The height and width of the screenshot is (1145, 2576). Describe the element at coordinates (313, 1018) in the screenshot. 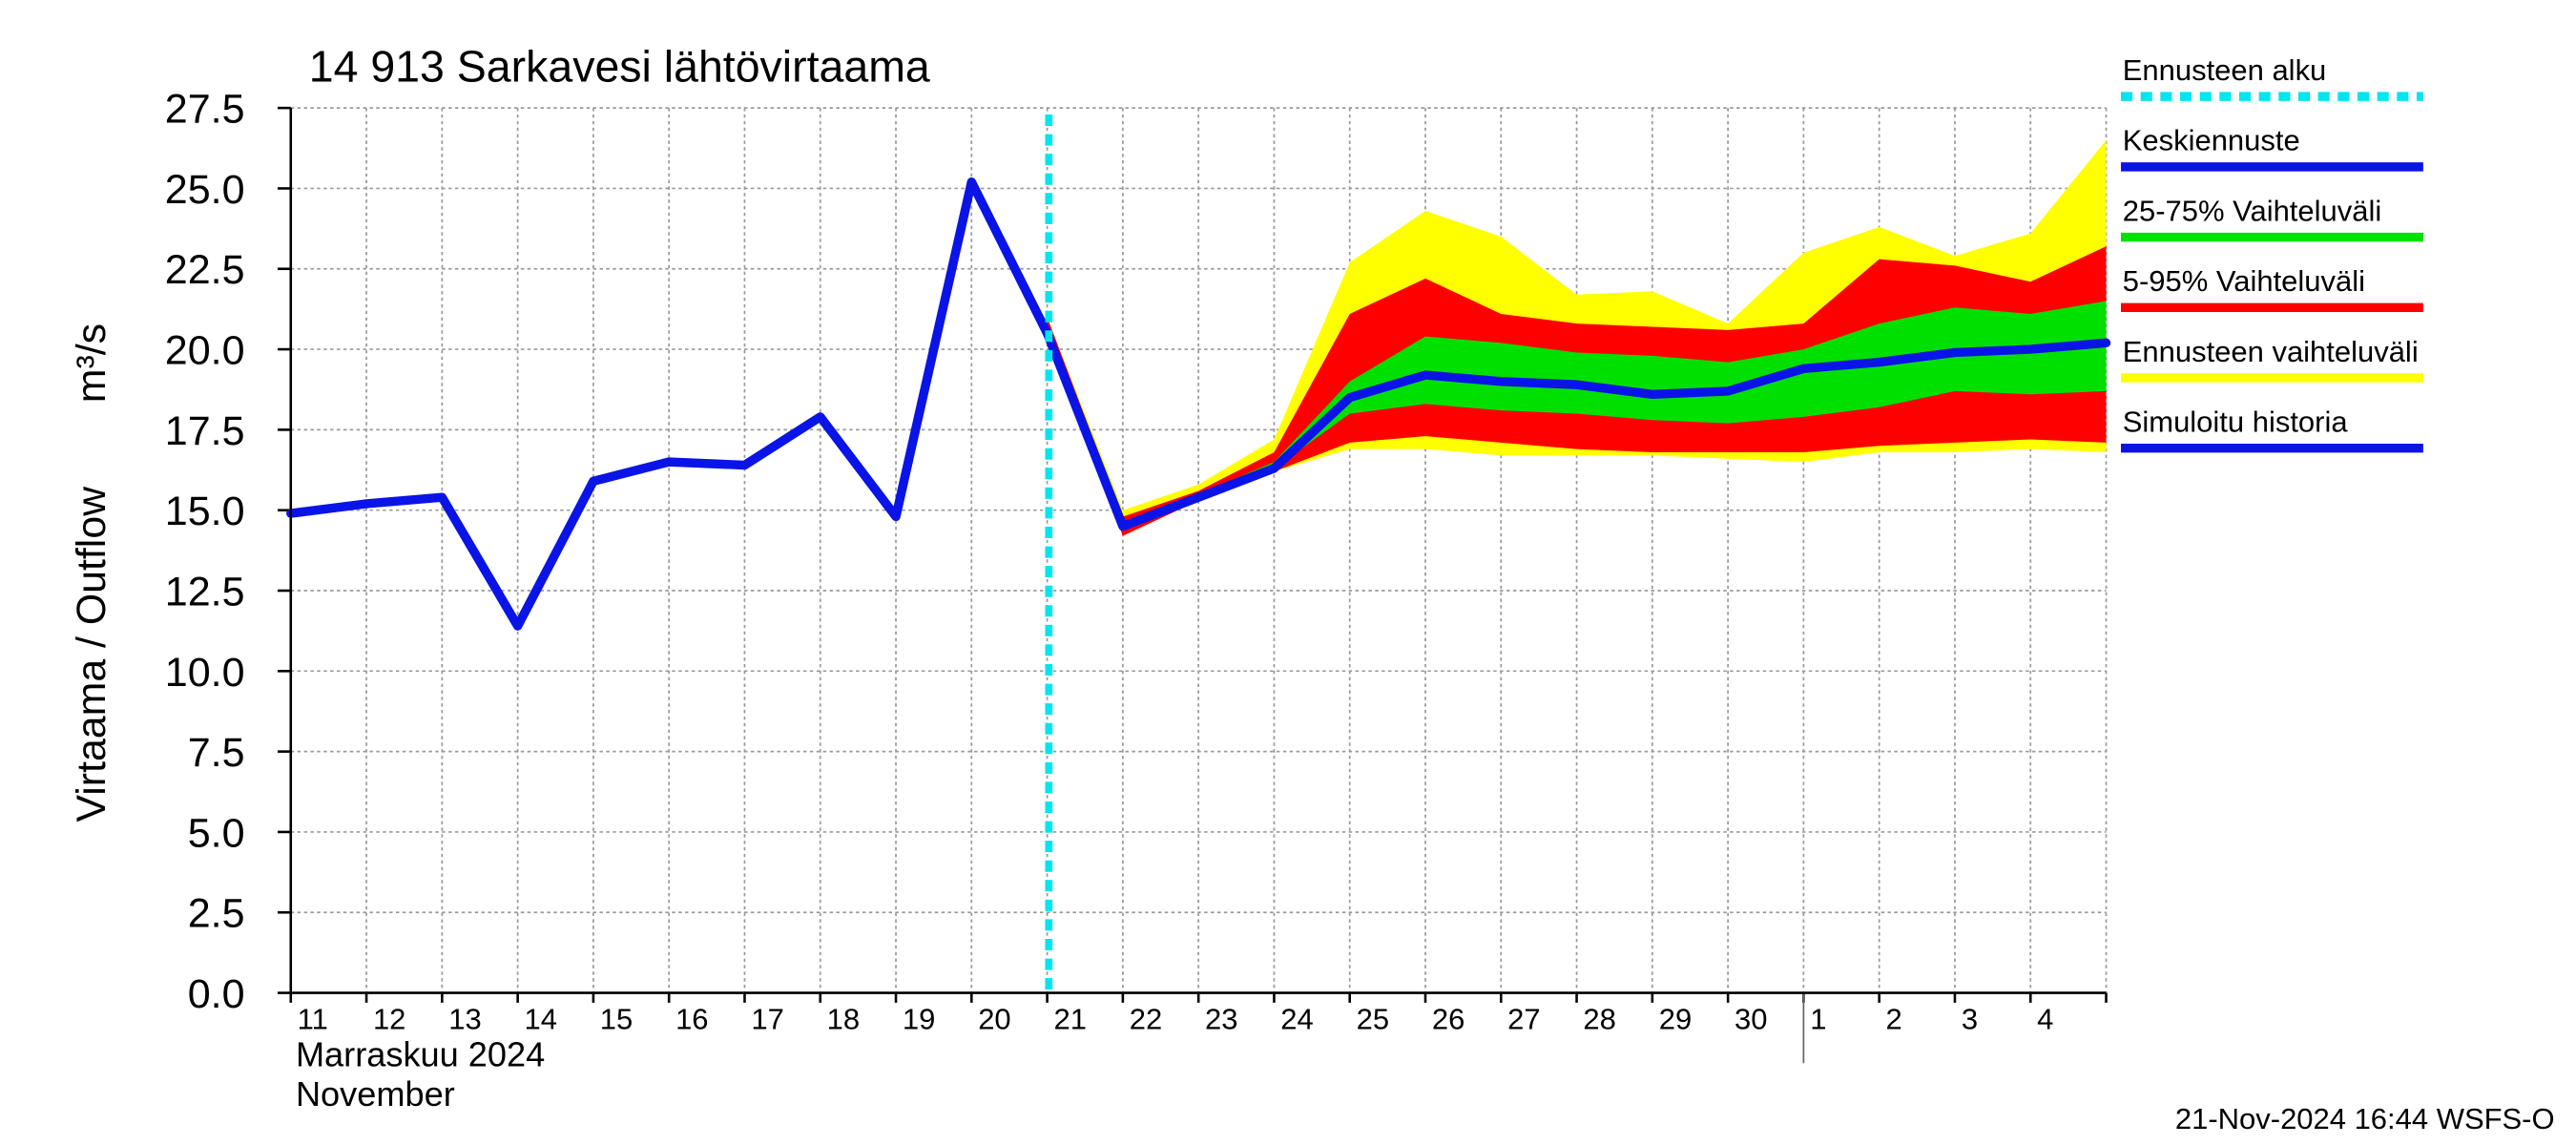

I see `x-tick-label: 11` at that location.